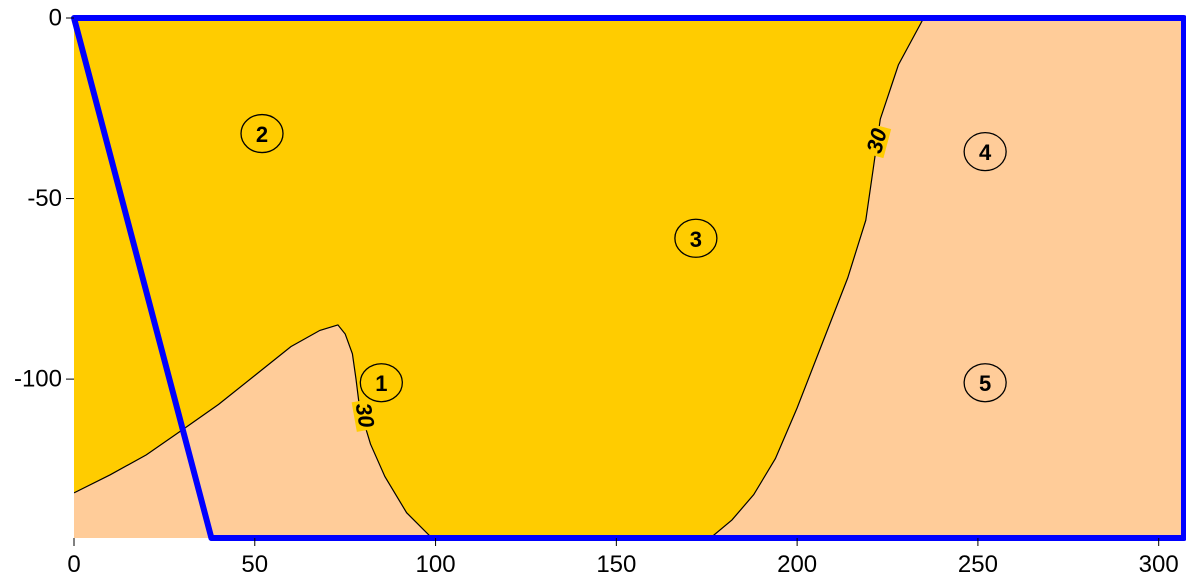  What do you see at coordinates (73, 564) in the screenshot?
I see `x-tick-label: 0` at bounding box center [73, 564].